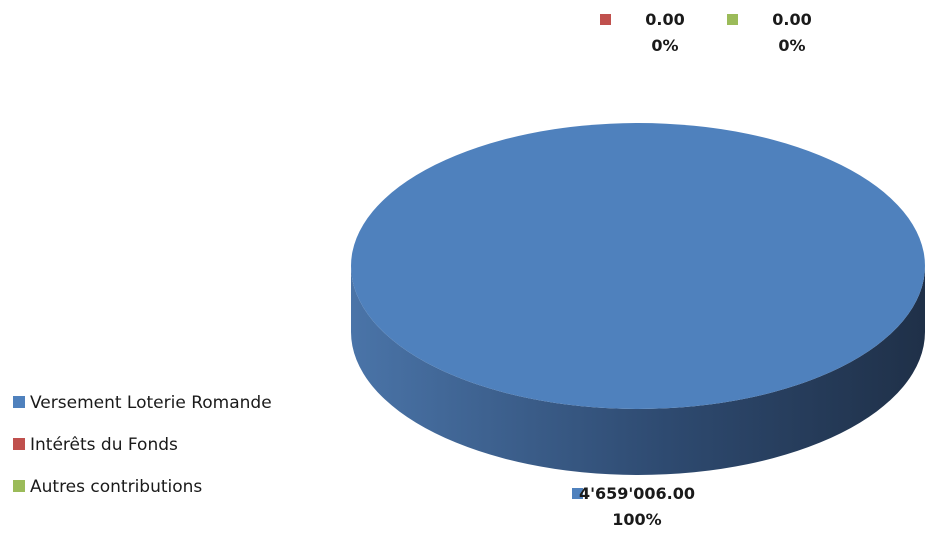 The image size is (925, 539). I want to click on data-label-percent: 100%, so click(636, 519).